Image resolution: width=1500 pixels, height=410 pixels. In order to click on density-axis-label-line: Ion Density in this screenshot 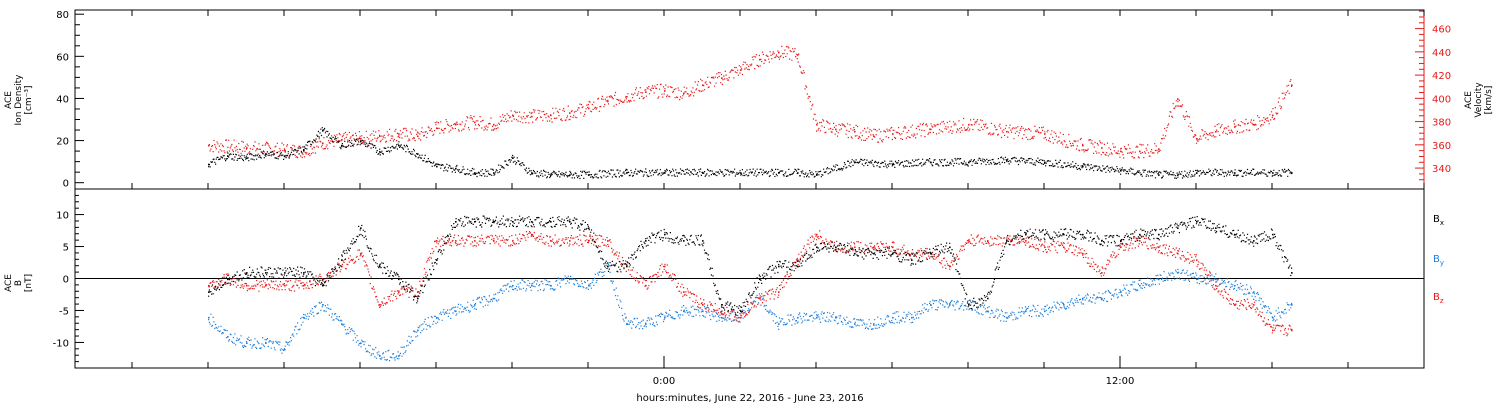, I will do `click(19, 100)`.